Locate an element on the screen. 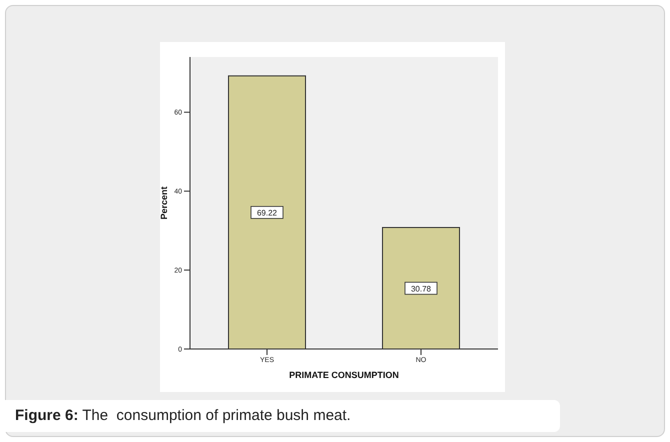  x-axis-title: PRIMATE CONSUMPTION is located at coordinates (344, 375).